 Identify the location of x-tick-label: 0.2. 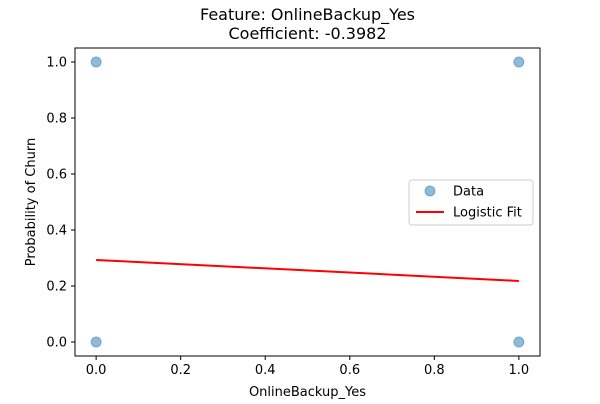
(180, 370).